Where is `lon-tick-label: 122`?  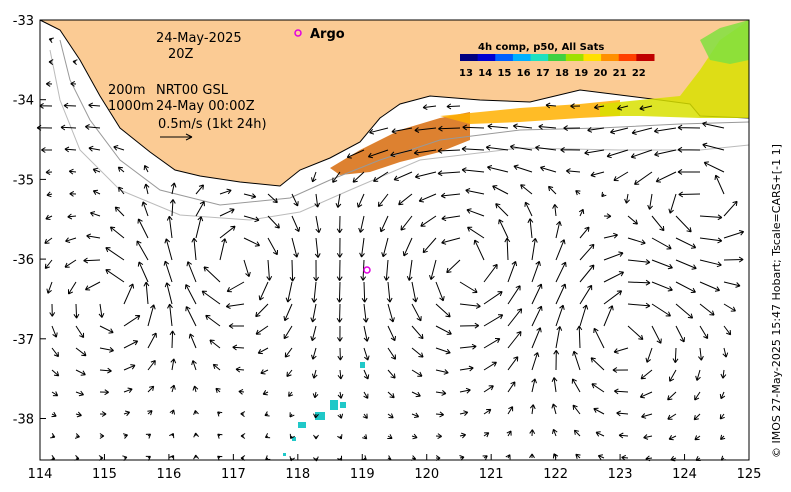 lon-tick-label: 122 is located at coordinates (555, 474).